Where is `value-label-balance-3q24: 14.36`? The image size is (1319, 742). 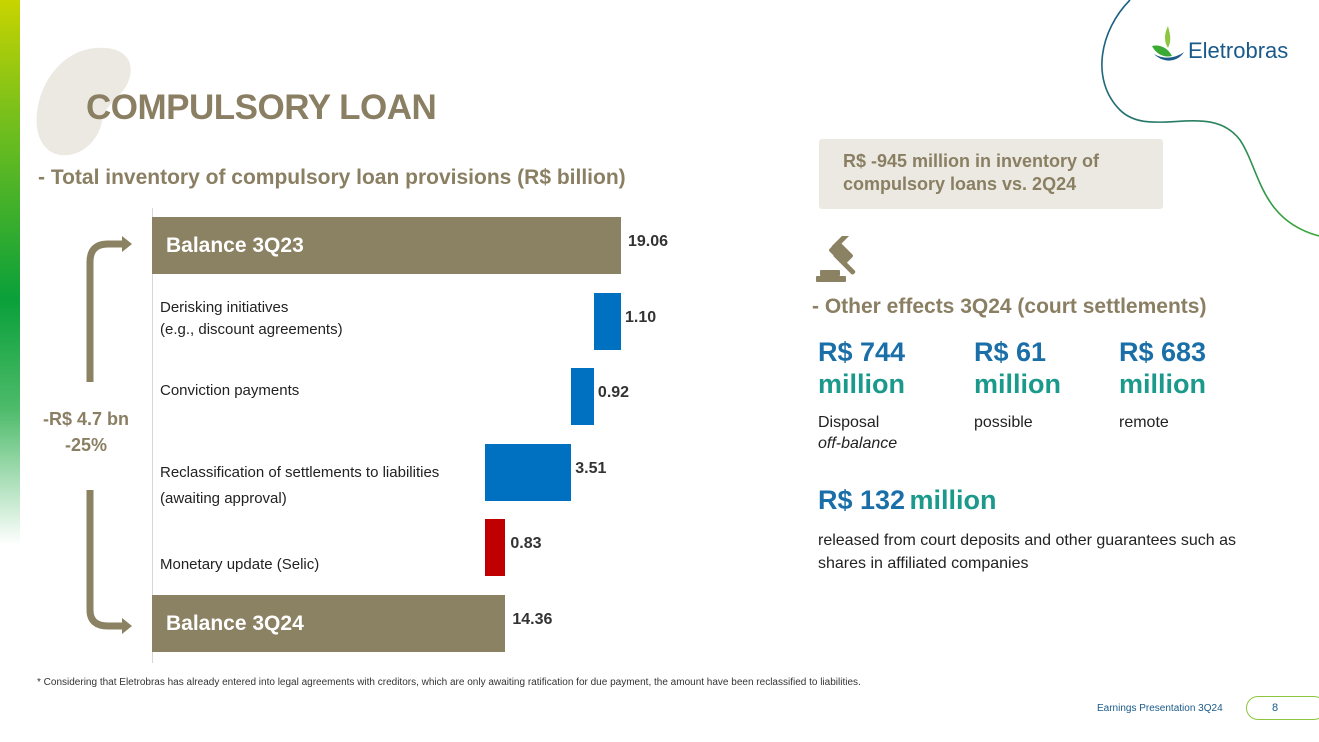 value-label-balance-3q24: 14.36 is located at coordinates (532, 619).